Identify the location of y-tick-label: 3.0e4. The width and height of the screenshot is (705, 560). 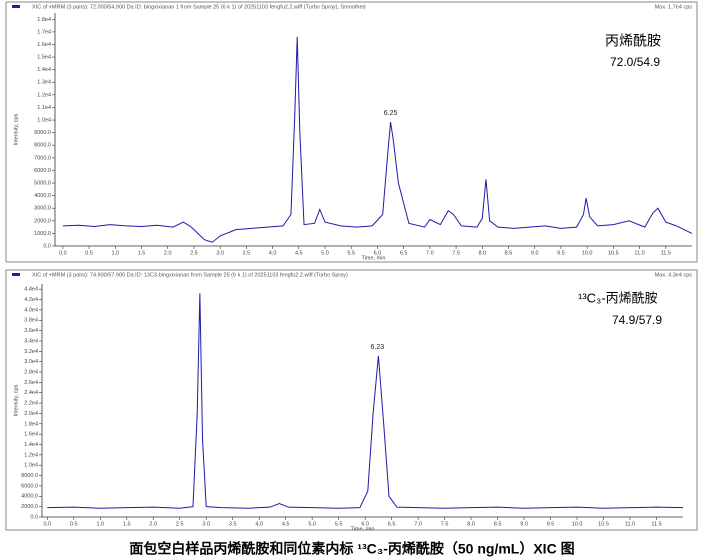
(31, 362).